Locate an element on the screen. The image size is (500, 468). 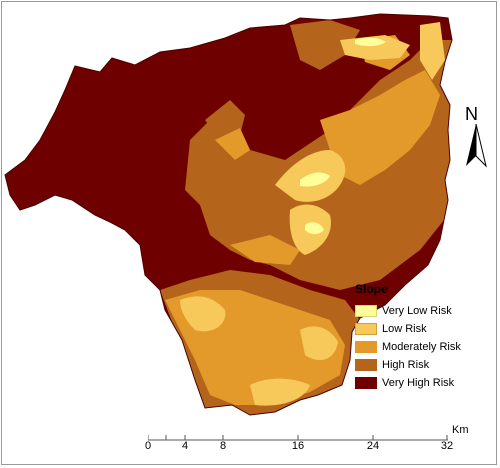
legend-swatch-high is located at coordinates (366, 365).